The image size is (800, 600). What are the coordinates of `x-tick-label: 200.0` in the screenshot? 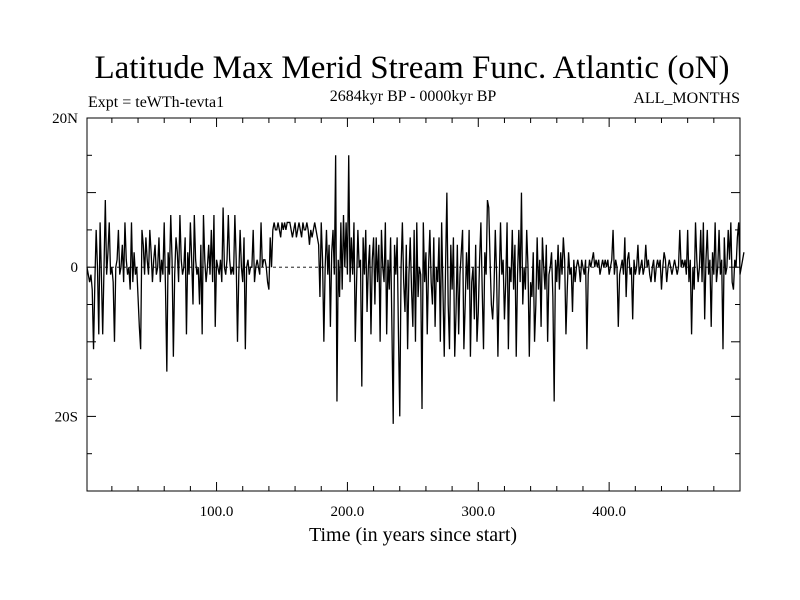 It's located at (348, 512).